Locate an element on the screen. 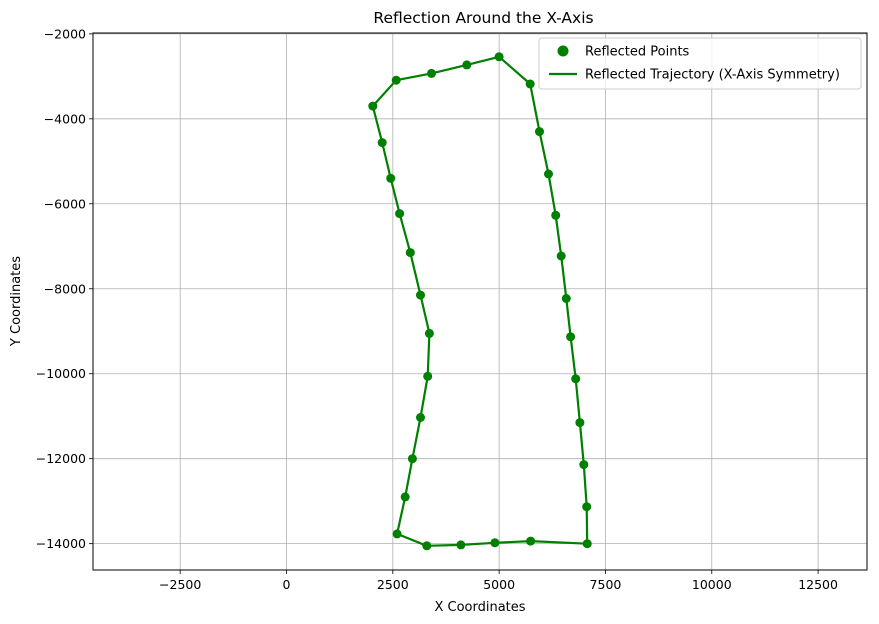 The image size is (879, 624). x-tick-label: −2500 is located at coordinates (180, 584).